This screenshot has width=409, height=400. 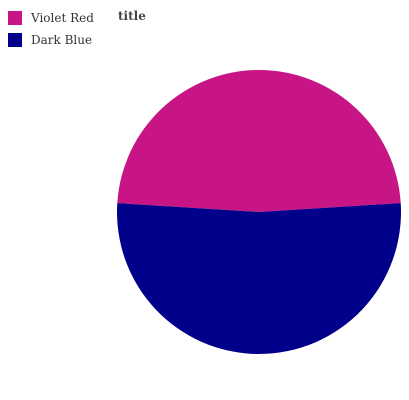 I want to click on legend: Violet Red Dark Blue, so click(x=51, y=32).